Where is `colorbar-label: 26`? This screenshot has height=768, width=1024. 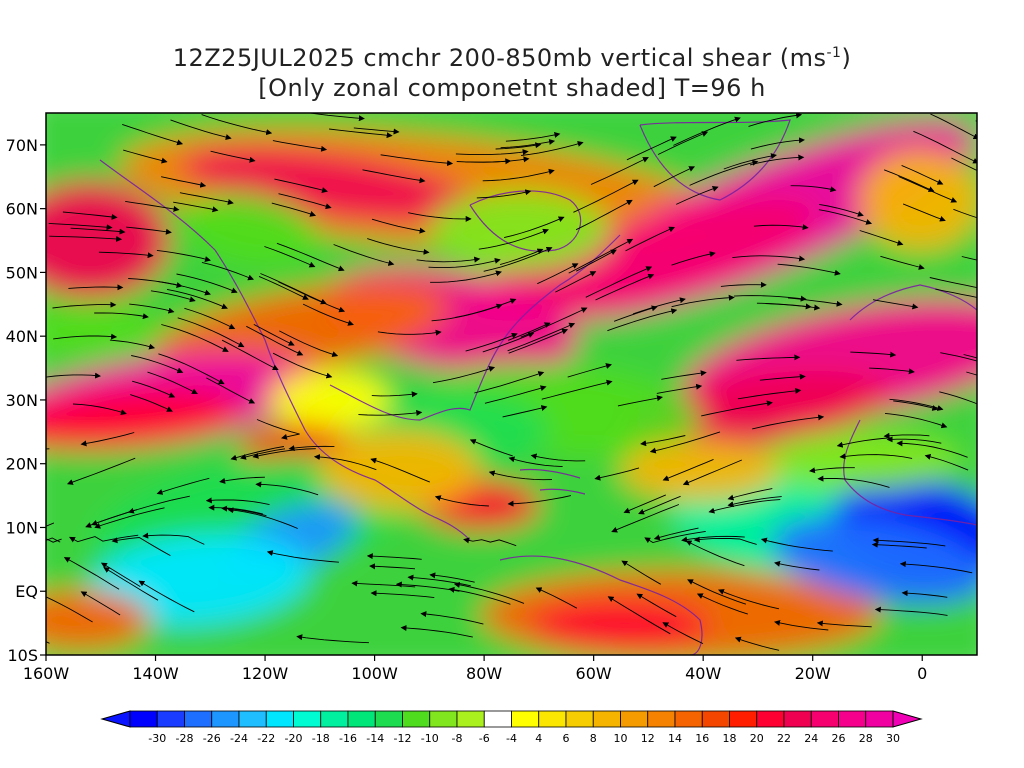
colorbar-label: 26 is located at coordinates (839, 738).